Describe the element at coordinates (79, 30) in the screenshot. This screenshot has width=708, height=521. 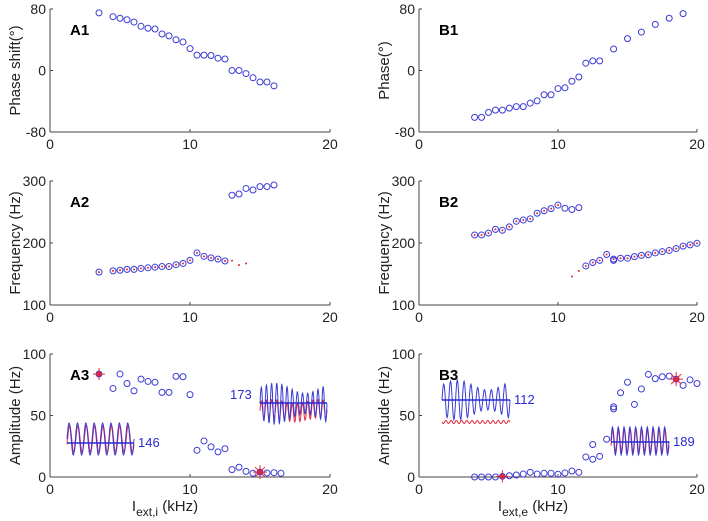
I see `panel-label: A1` at that location.